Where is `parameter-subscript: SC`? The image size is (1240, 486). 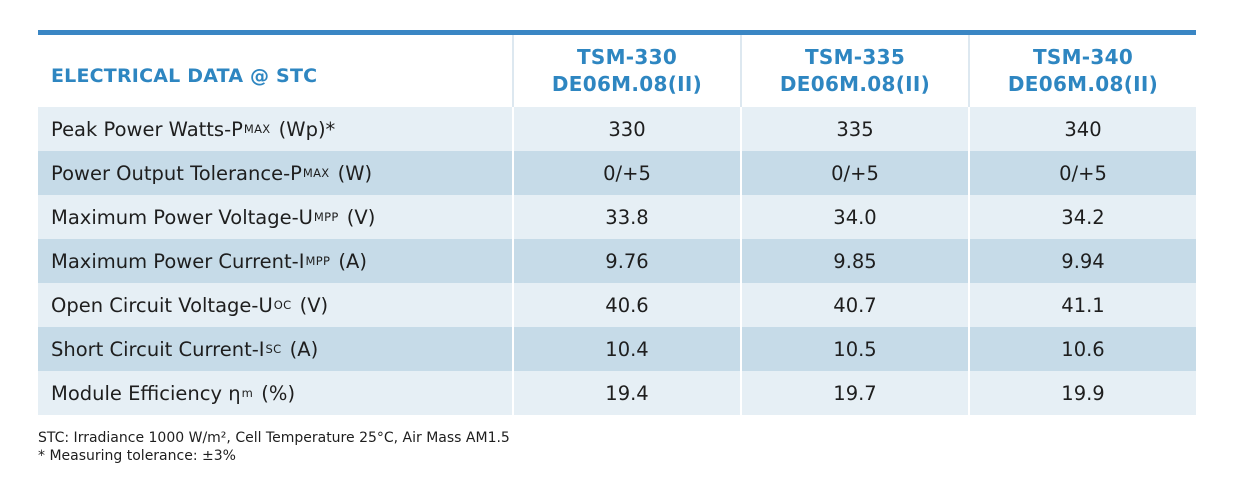 parameter-subscript: SC is located at coordinates (273, 349).